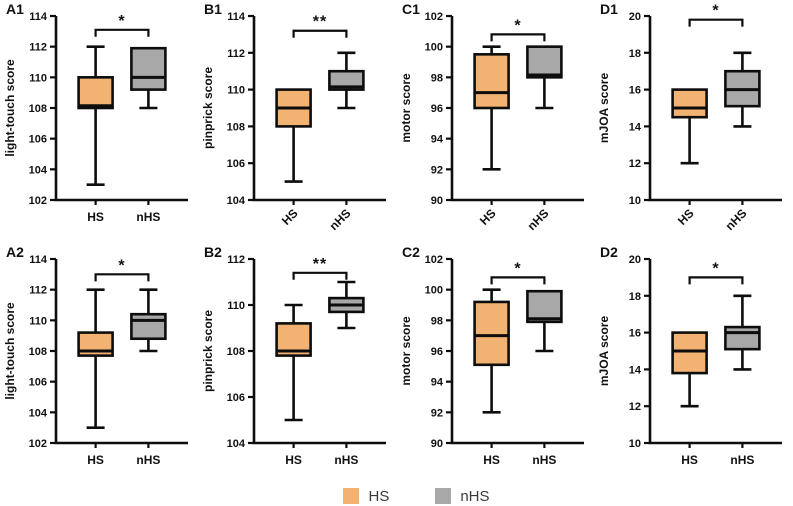 The height and width of the screenshot is (506, 793). I want to click on D1-nHS-box, so click(742, 89).